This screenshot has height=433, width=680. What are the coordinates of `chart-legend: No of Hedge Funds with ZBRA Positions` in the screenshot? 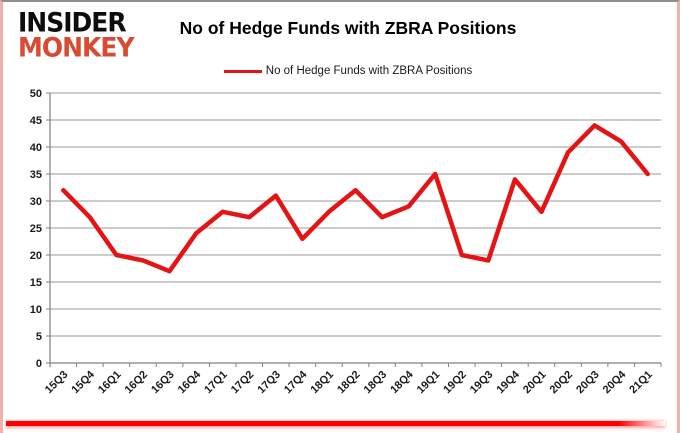 It's located at (340, 71).